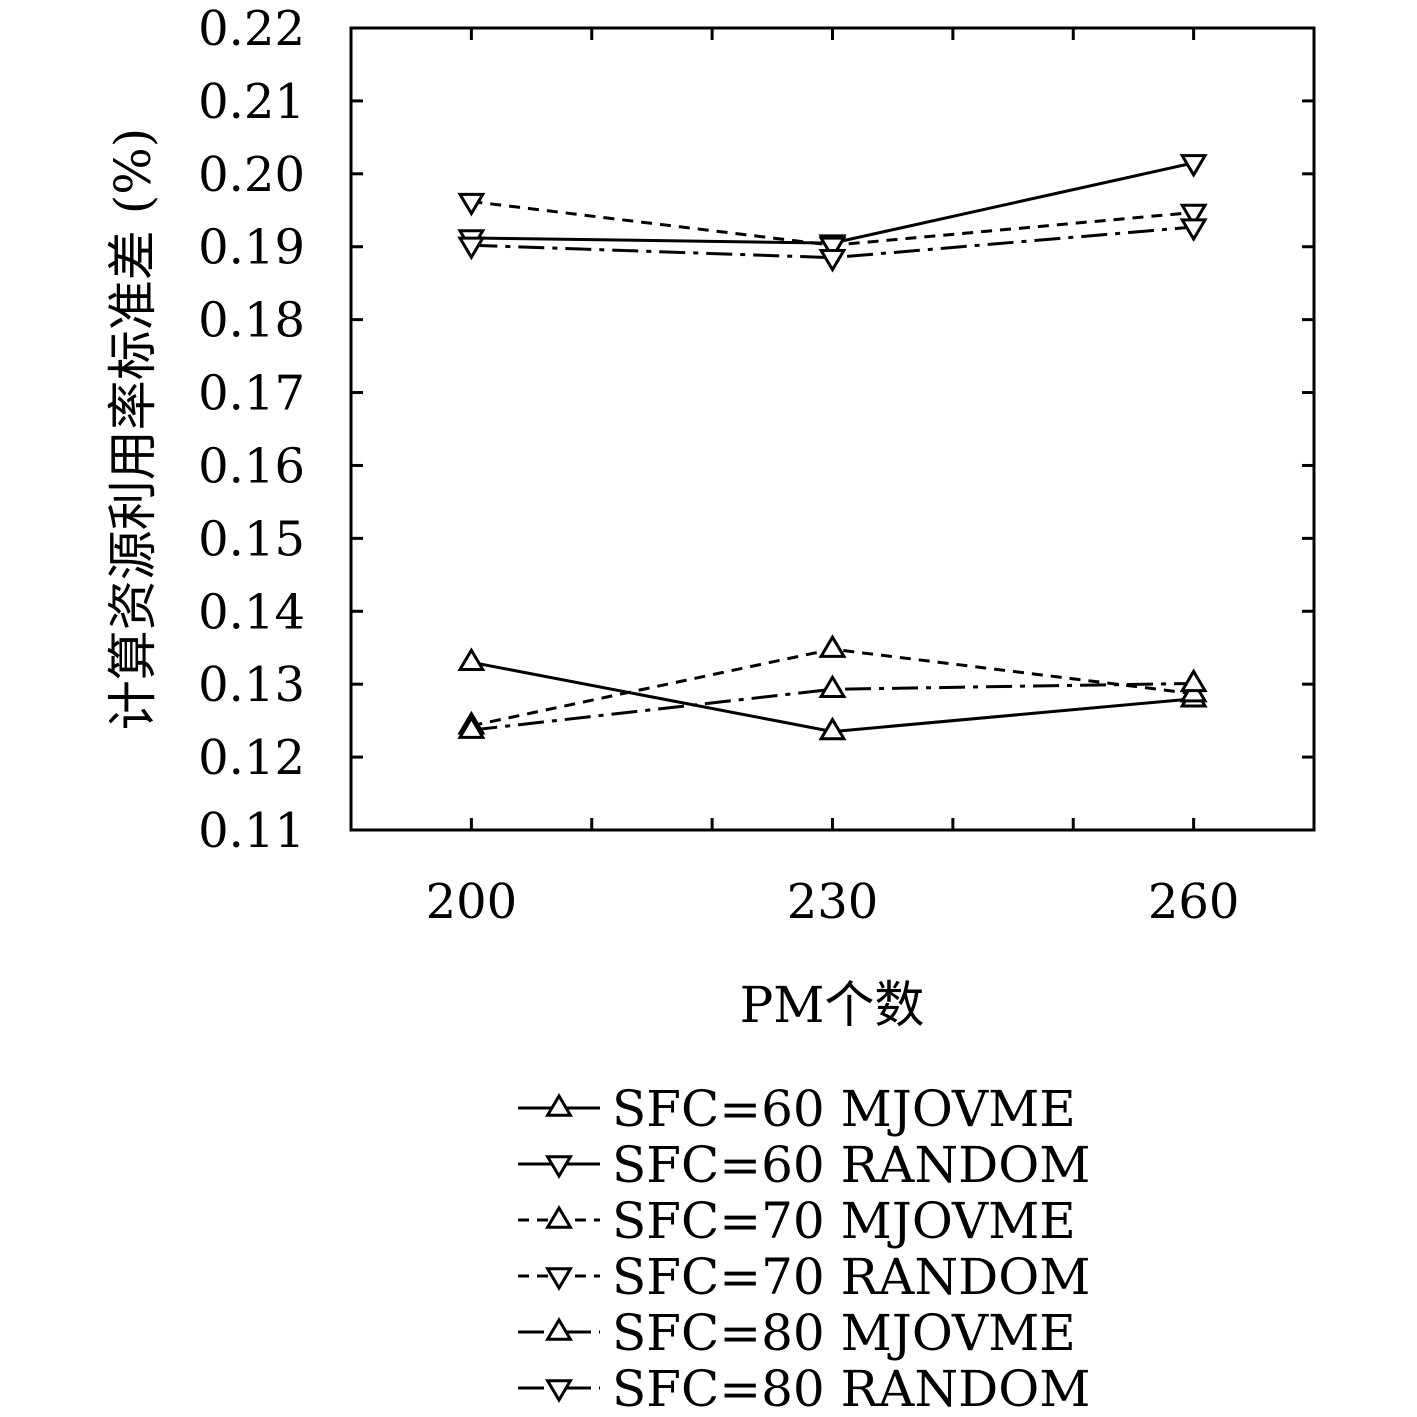 The height and width of the screenshot is (1417, 1417). What do you see at coordinates (251, 175) in the screenshot?
I see `y-tick-label: 0.20` at bounding box center [251, 175].